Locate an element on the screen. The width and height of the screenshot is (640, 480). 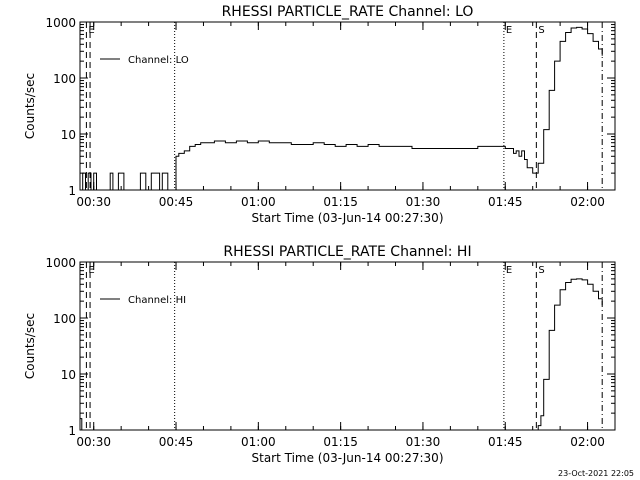
legend: Channel: HI is located at coordinates (143, 300).